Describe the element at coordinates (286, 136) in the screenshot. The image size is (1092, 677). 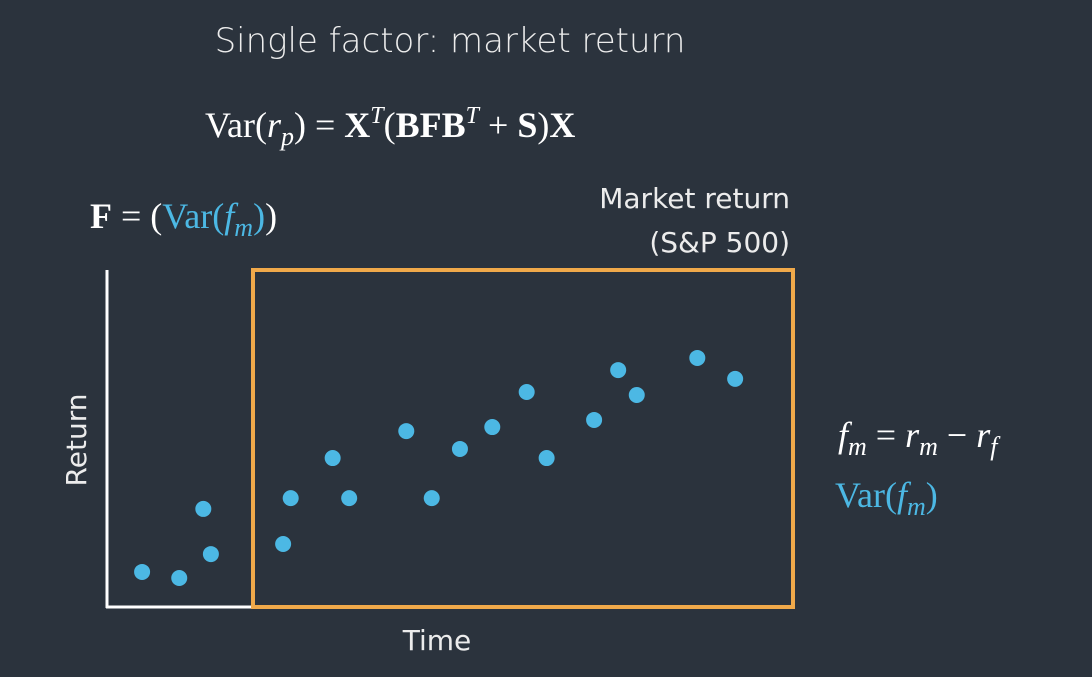
I see `formula-part: p` at that location.